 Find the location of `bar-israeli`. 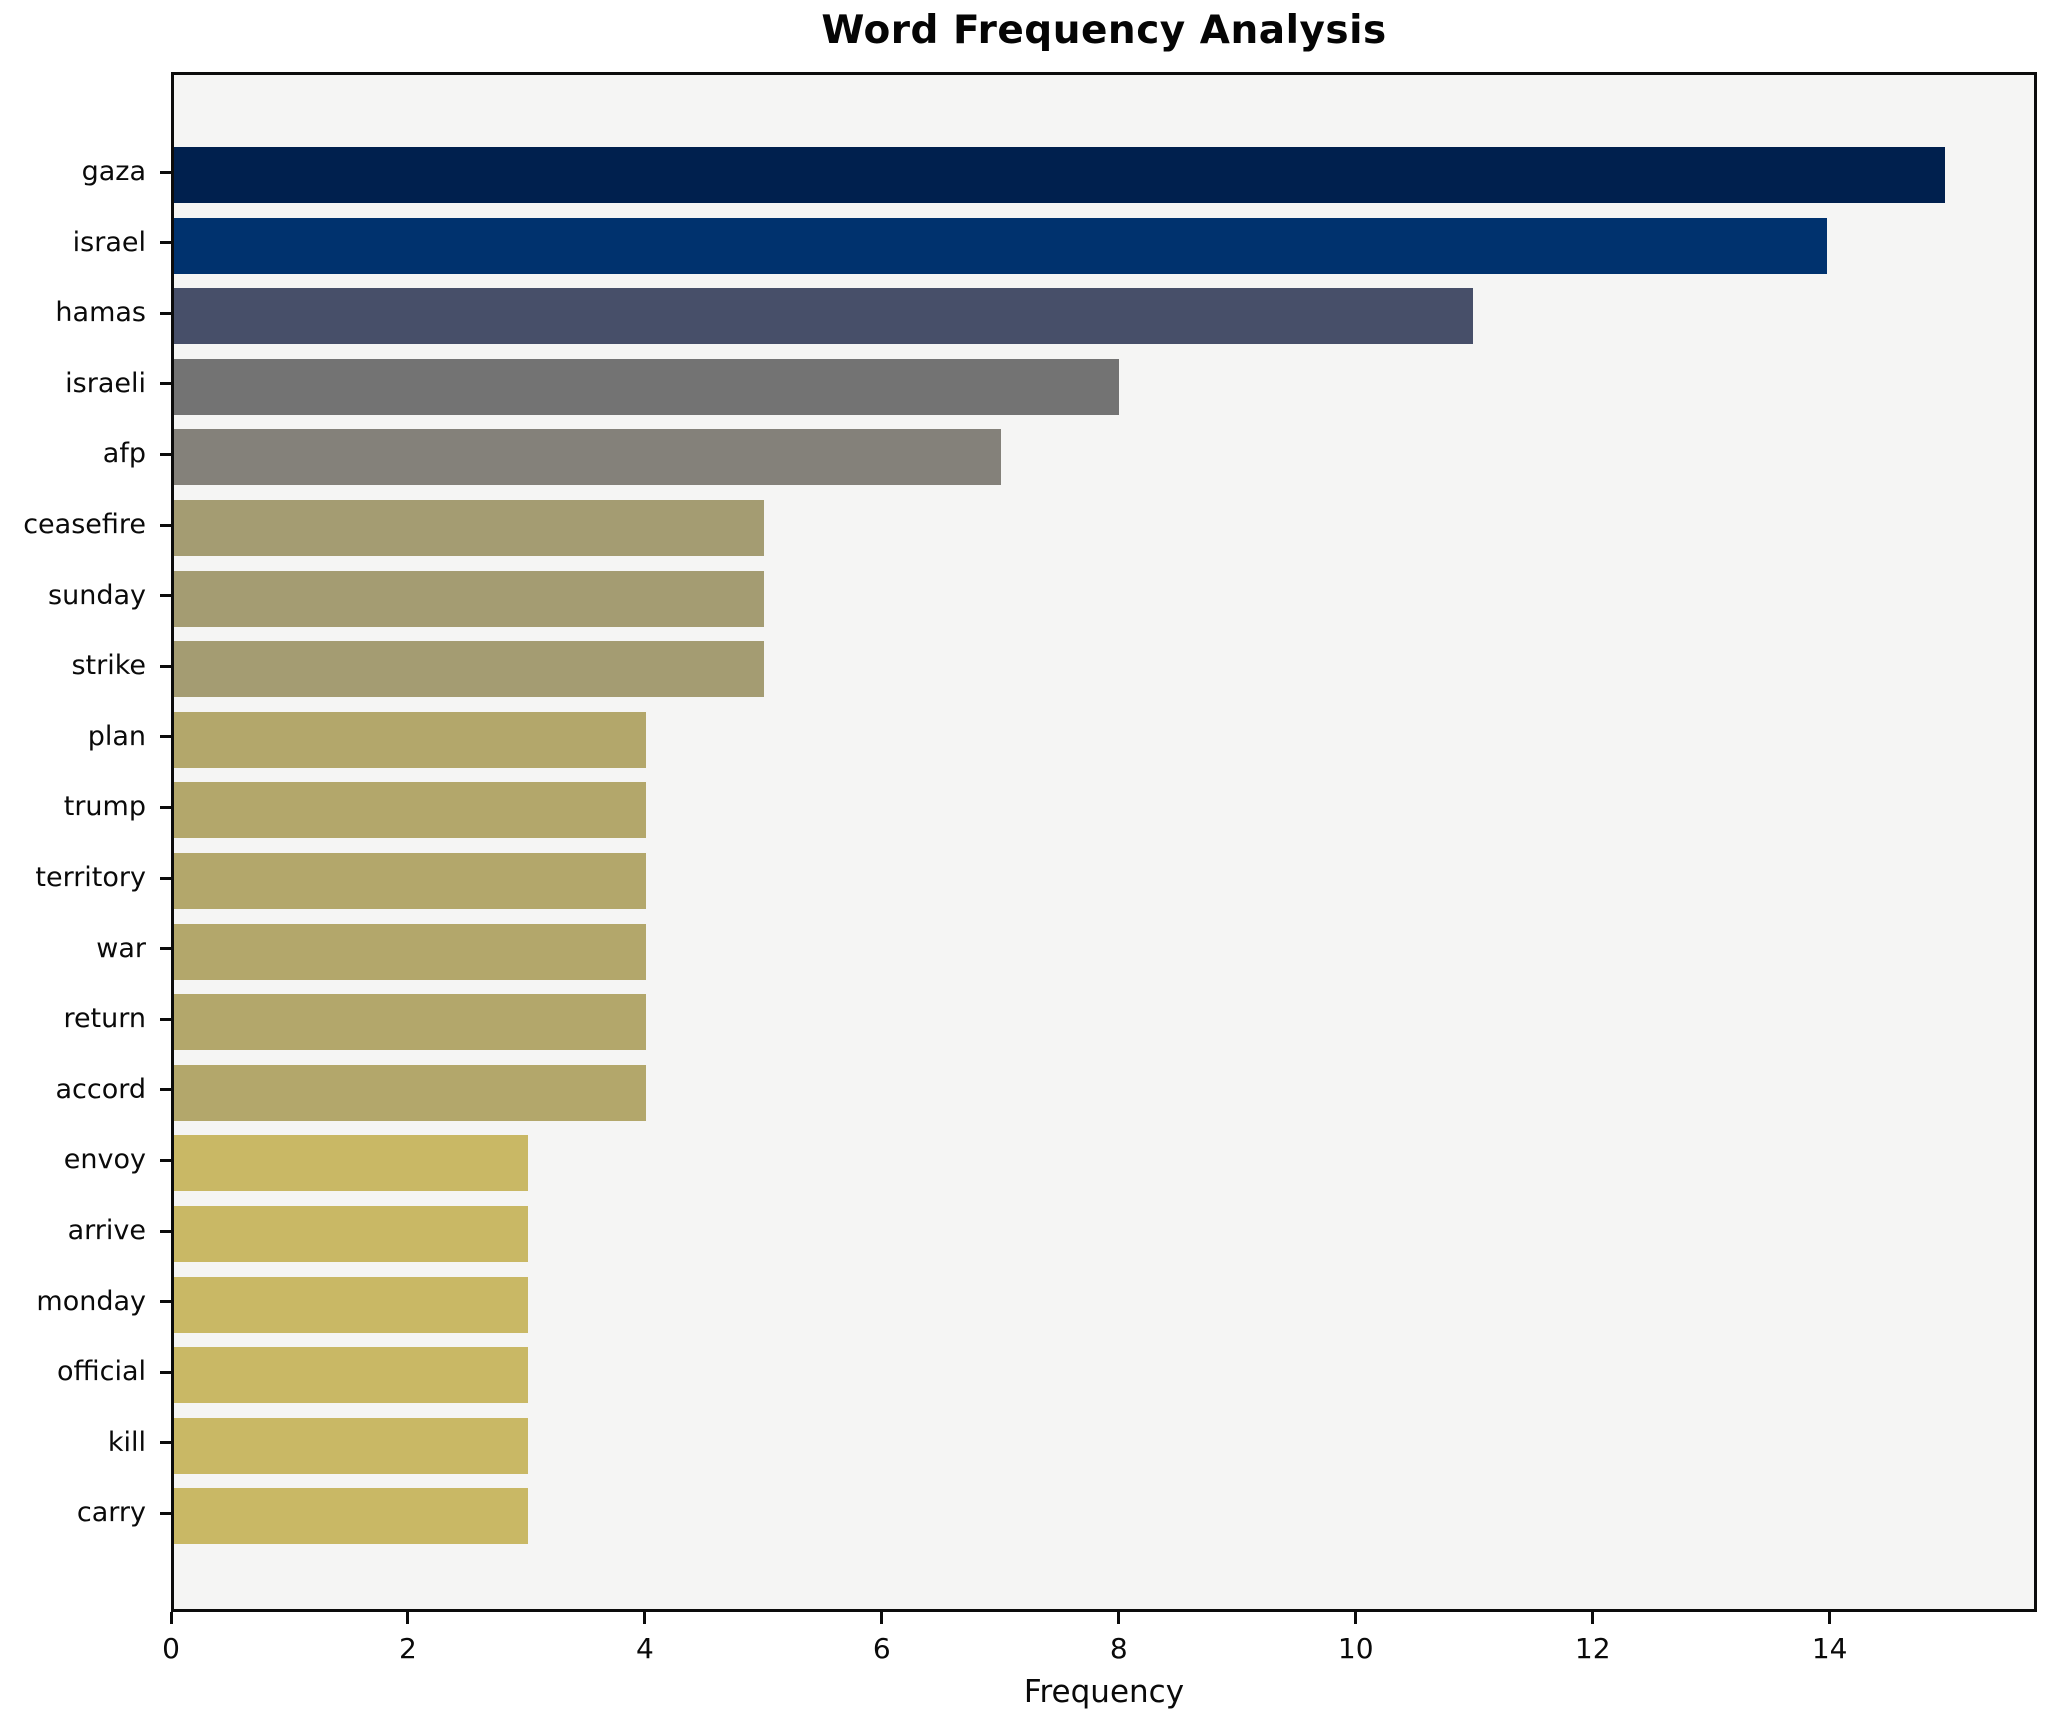

bar-israeli is located at coordinates (646, 386).